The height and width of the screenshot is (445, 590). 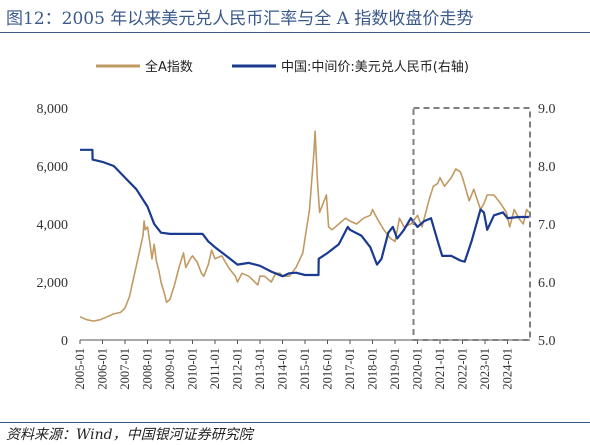 I want to click on x-tick-label: 2023-01, so click(x=485, y=369).